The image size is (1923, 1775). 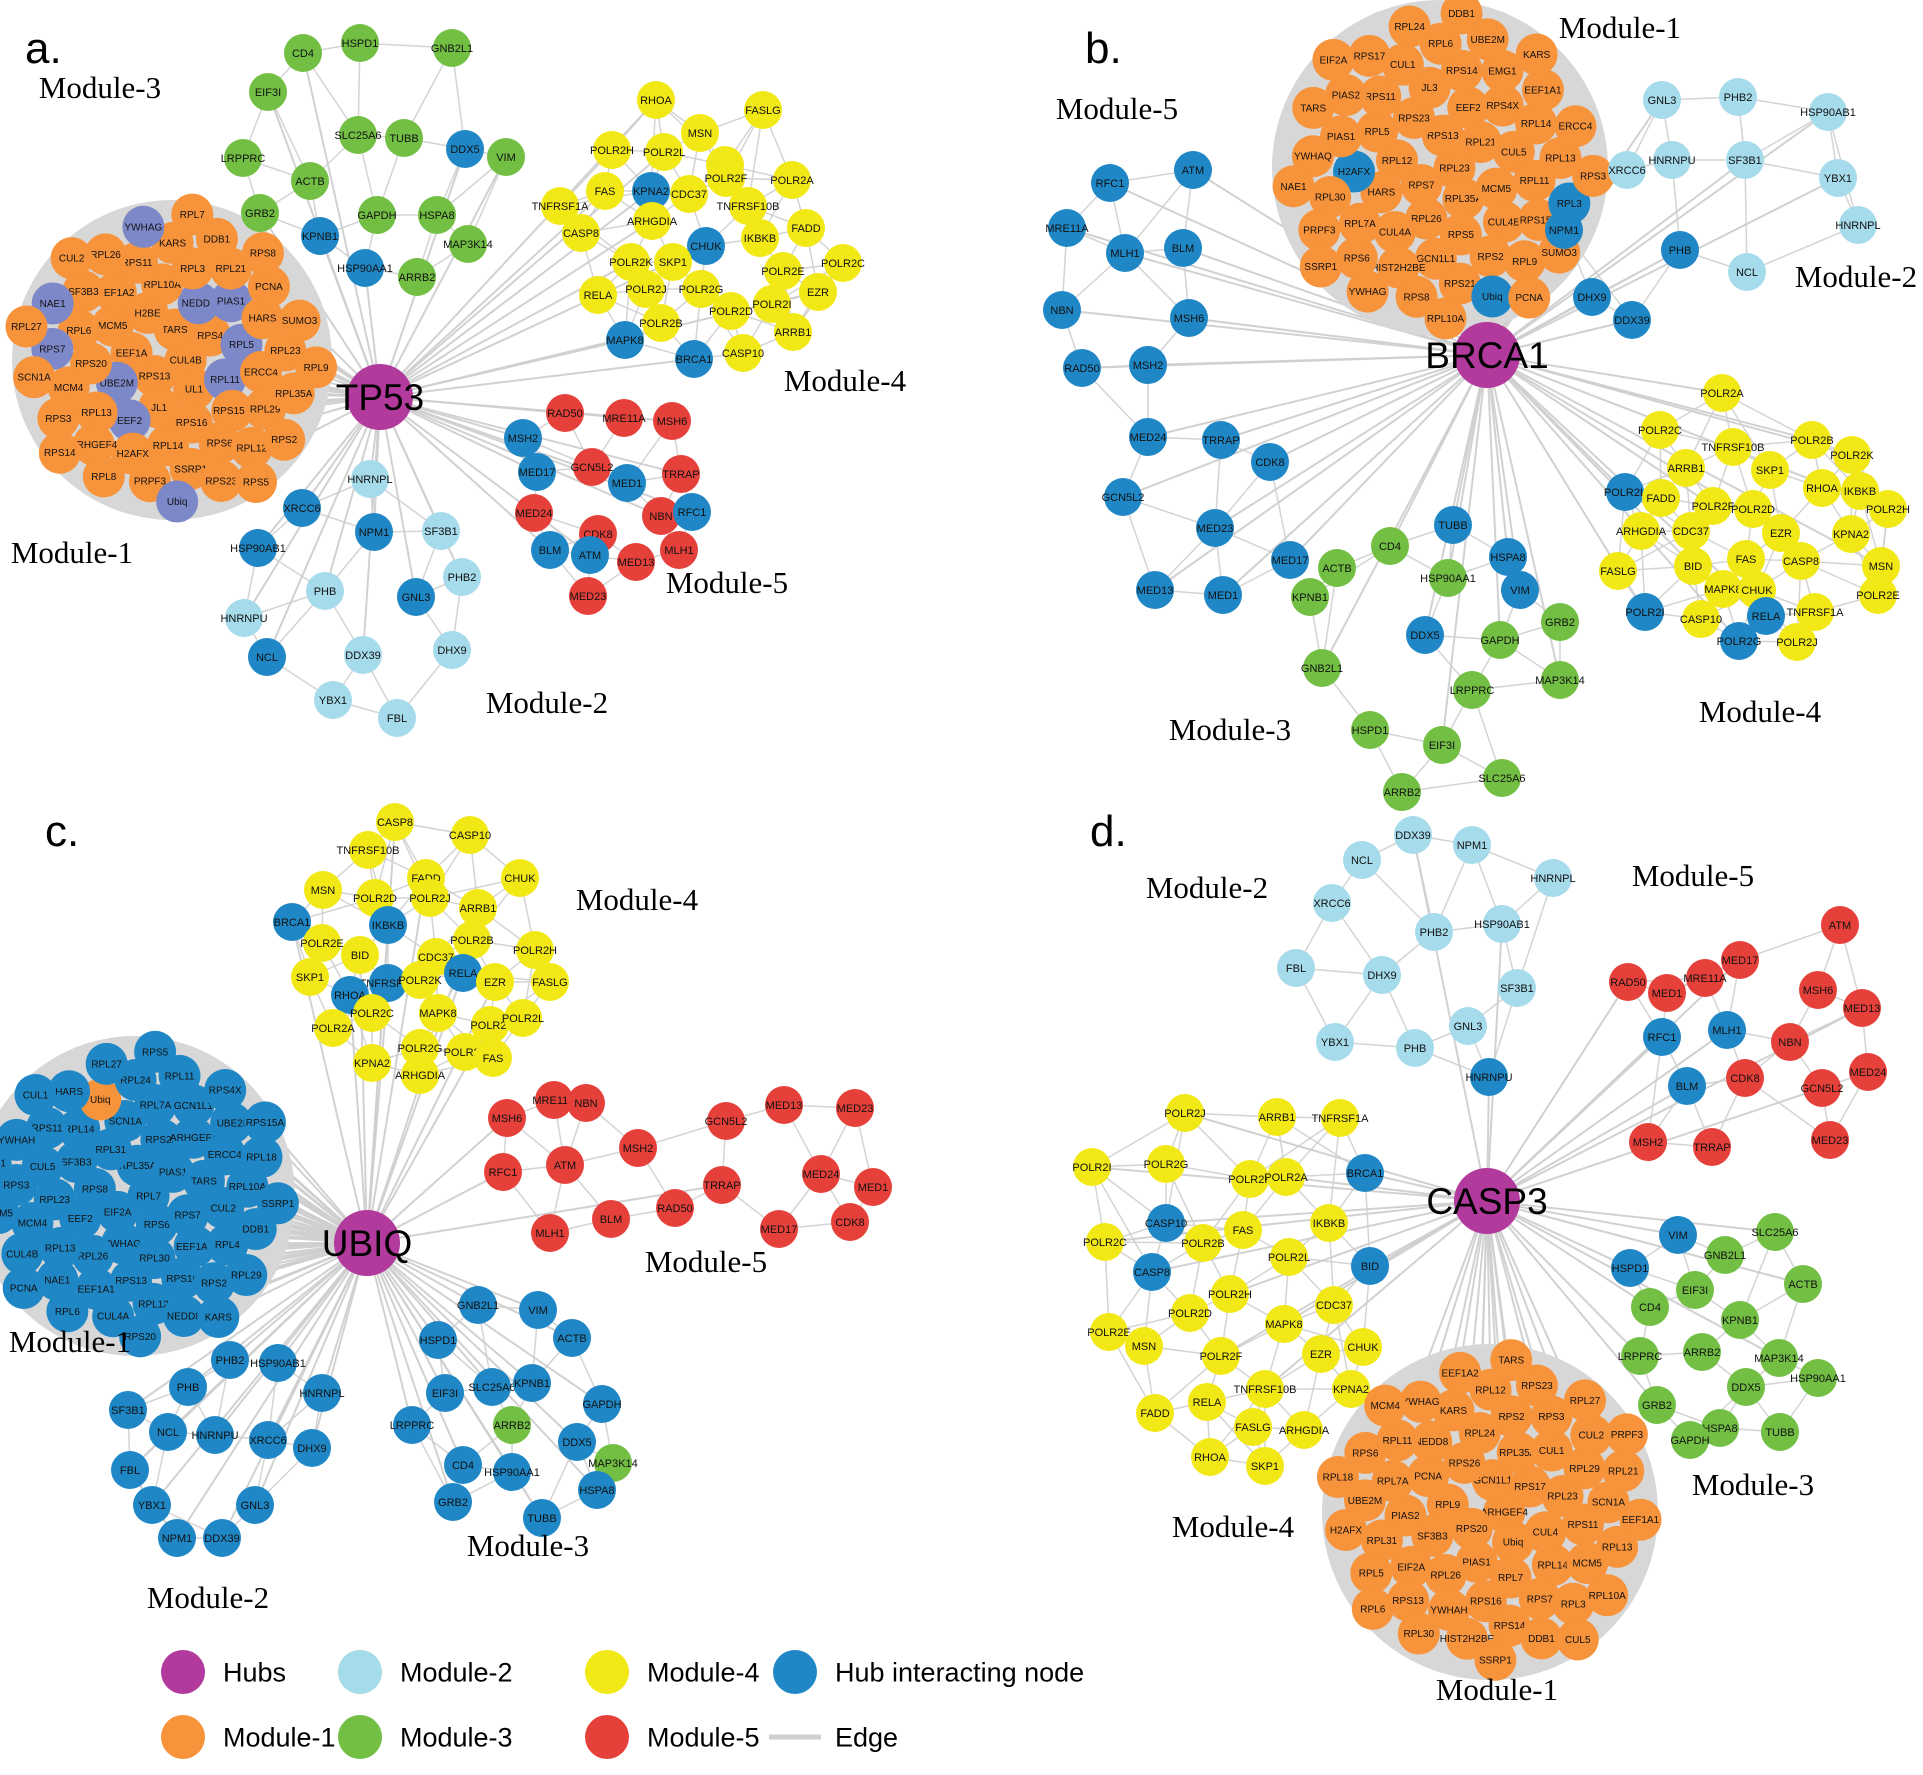 I want to click on gene-node-label: RPL29, so click(x=1584, y=1469).